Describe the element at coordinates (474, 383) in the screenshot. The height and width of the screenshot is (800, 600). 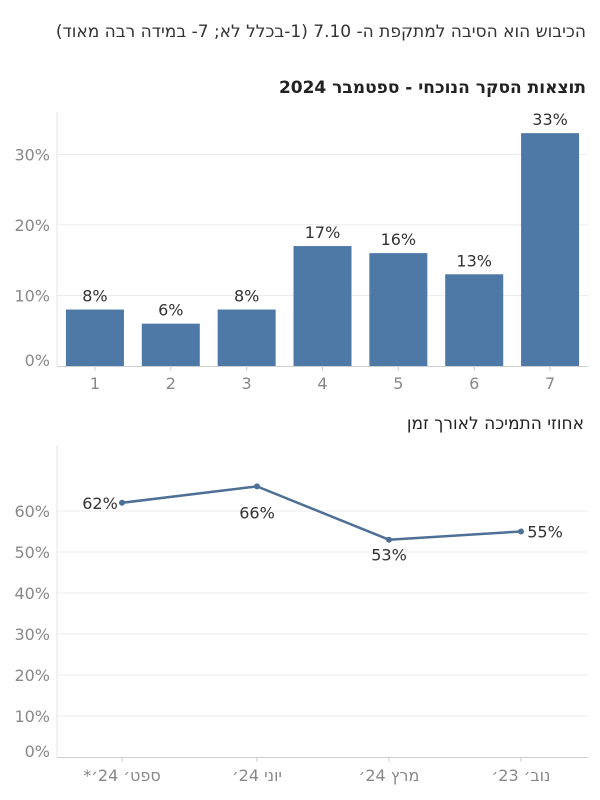
I see `bar-x-tick-label: 6` at that location.